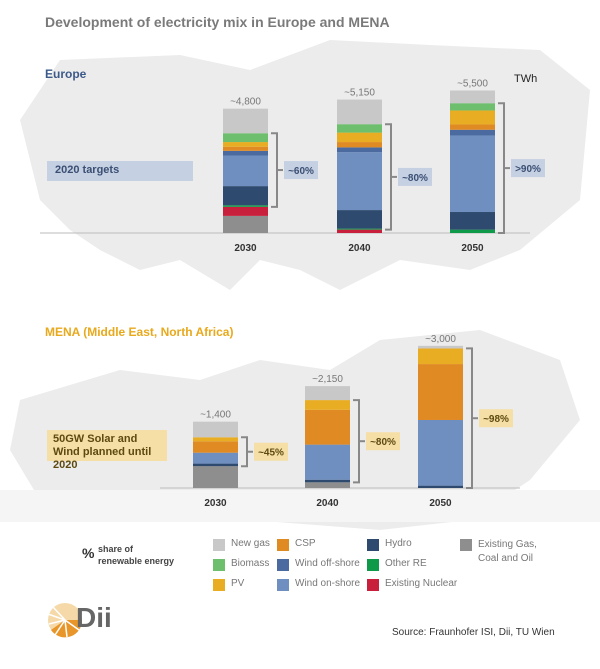  Describe the element at coordinates (245, 102) in the screenshot. I see `total-label: ~4,800` at that location.